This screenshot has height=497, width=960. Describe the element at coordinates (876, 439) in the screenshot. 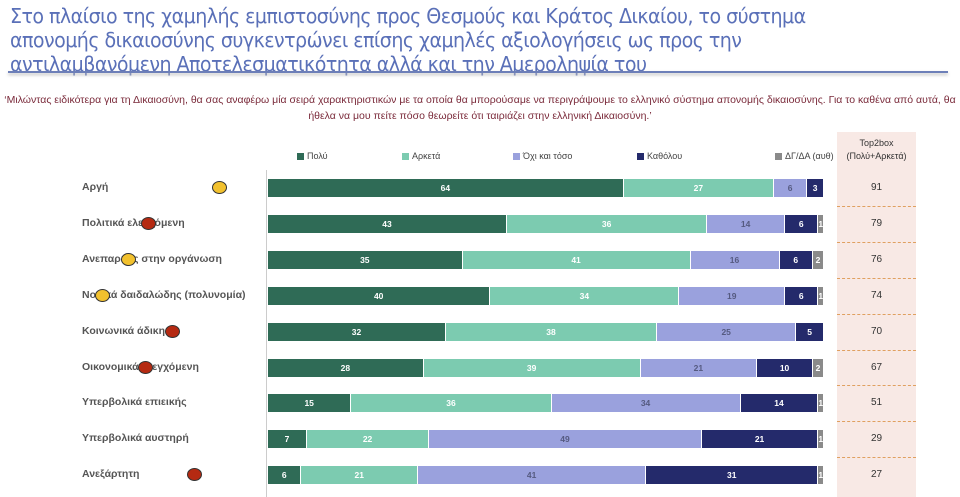

I see `top2box-value: 29` at that location.